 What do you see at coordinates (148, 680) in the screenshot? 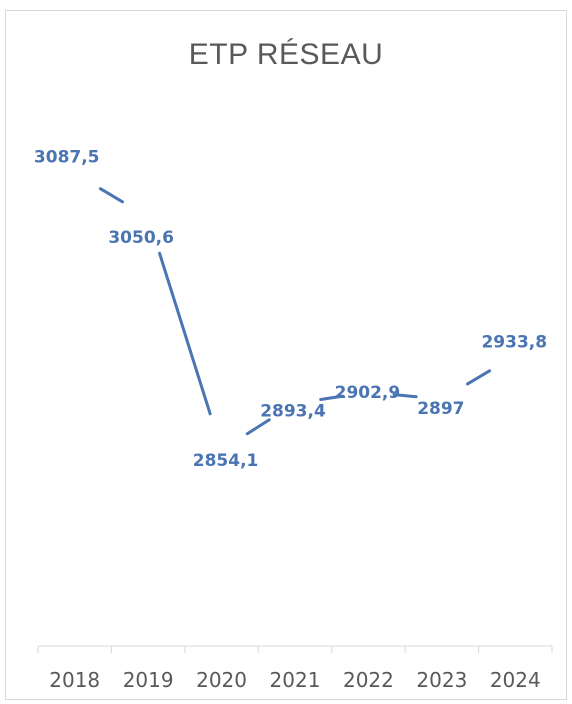
I see `x-tick-label: 2019` at bounding box center [148, 680].